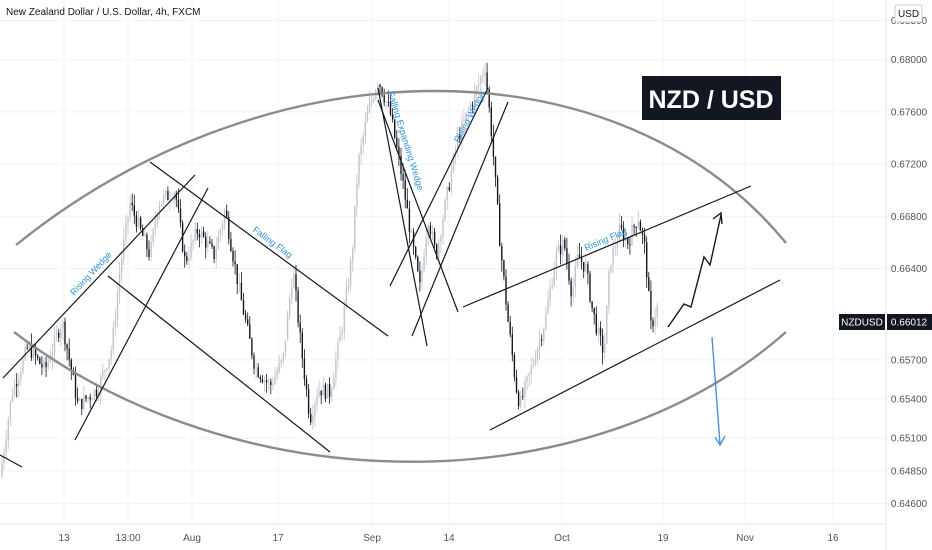 Image resolution: width=932 pixels, height=550 pixels. I want to click on price-tick: 0.65400, so click(909, 400).